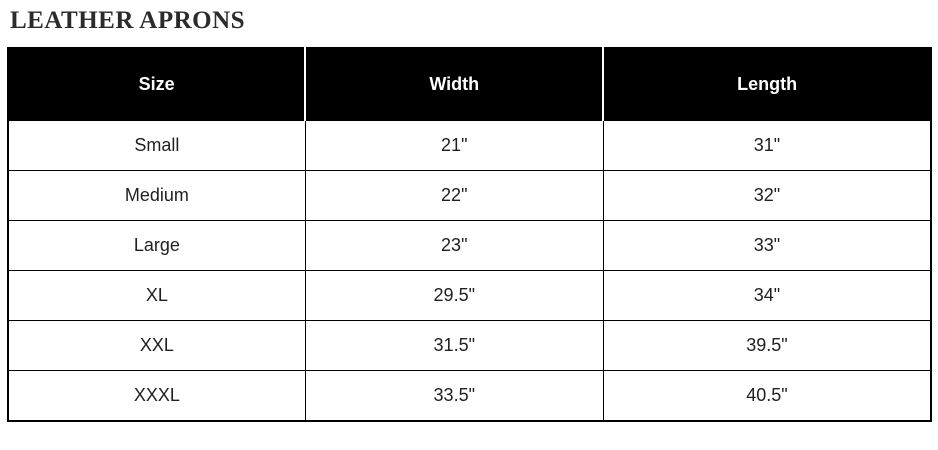 This screenshot has height=450, width=938. What do you see at coordinates (157, 84) in the screenshot?
I see `column-header-size: Size` at bounding box center [157, 84].